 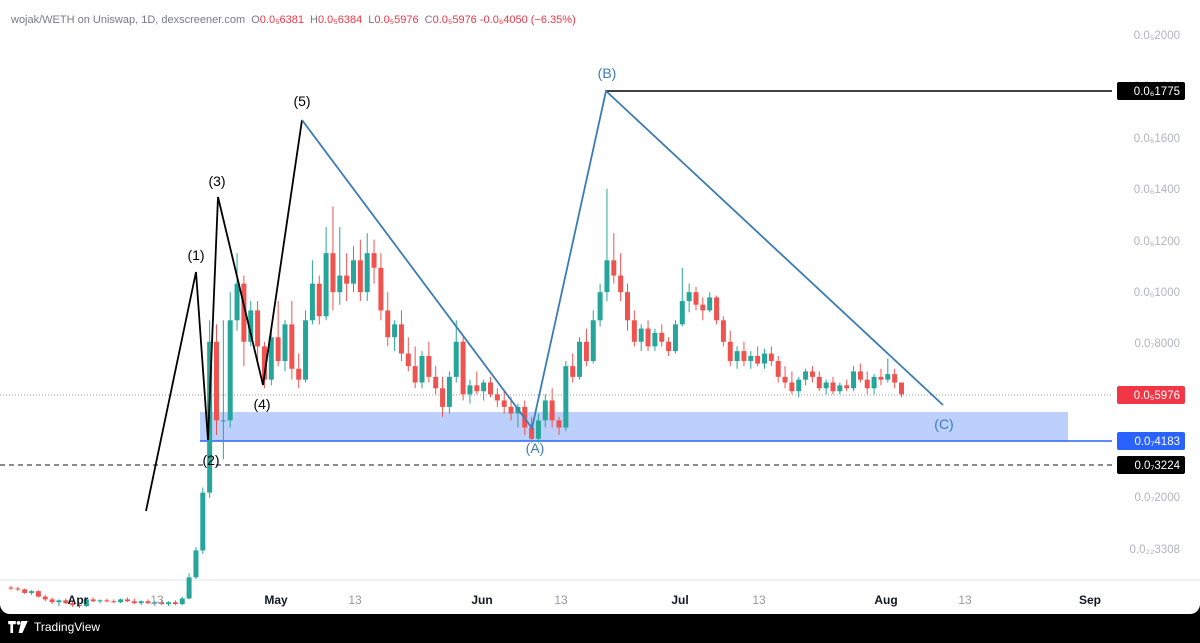 I want to click on price-badge-label: 0.0₅5976, so click(x=1157, y=396).